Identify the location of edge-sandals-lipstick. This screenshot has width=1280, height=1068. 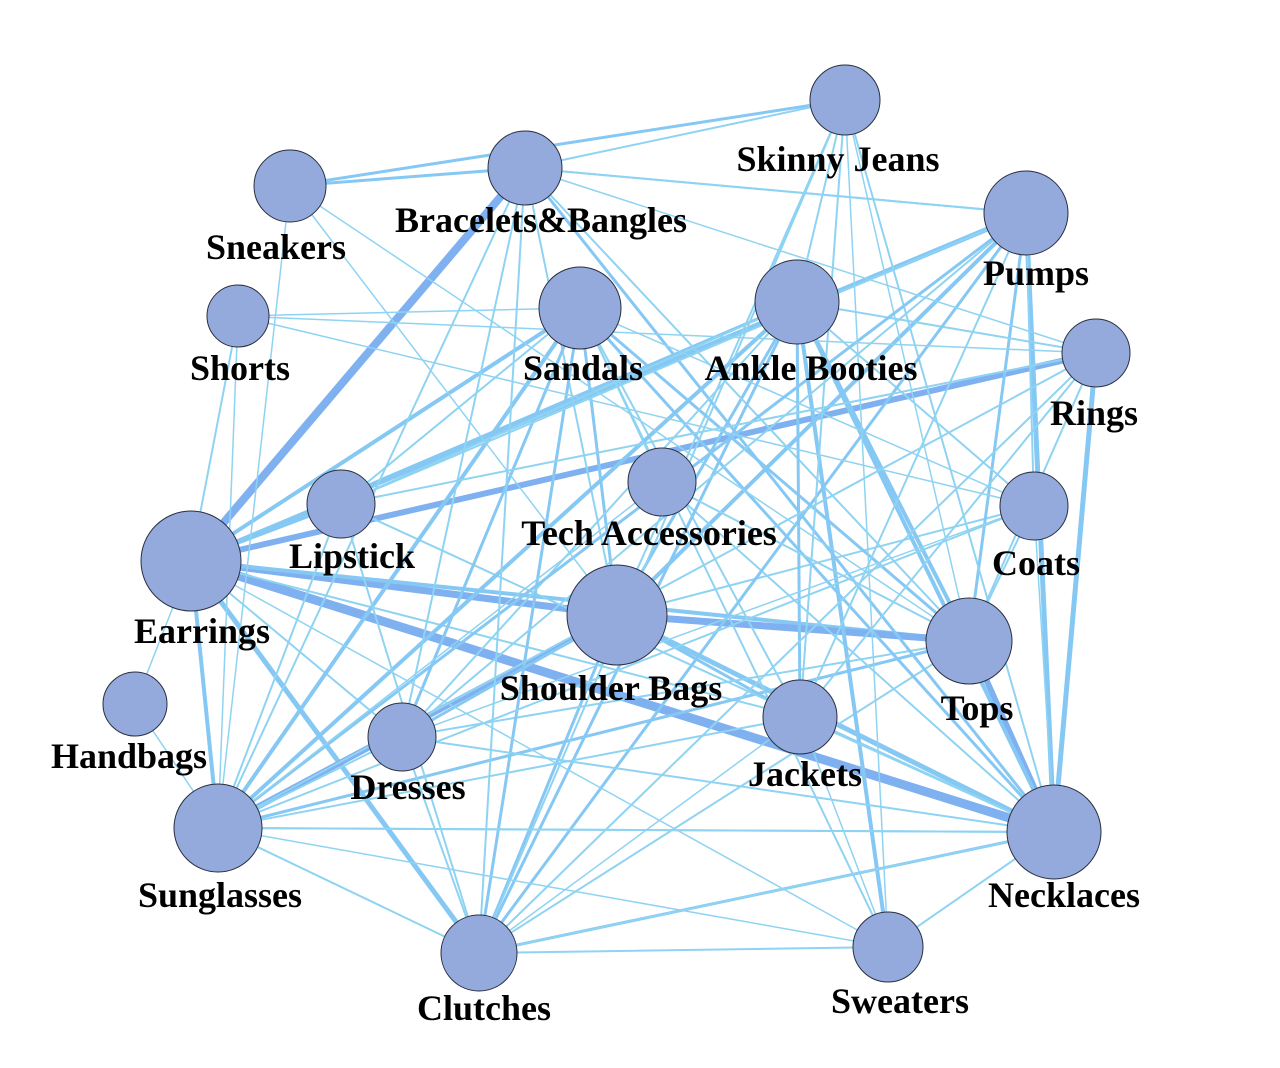
(460, 406).